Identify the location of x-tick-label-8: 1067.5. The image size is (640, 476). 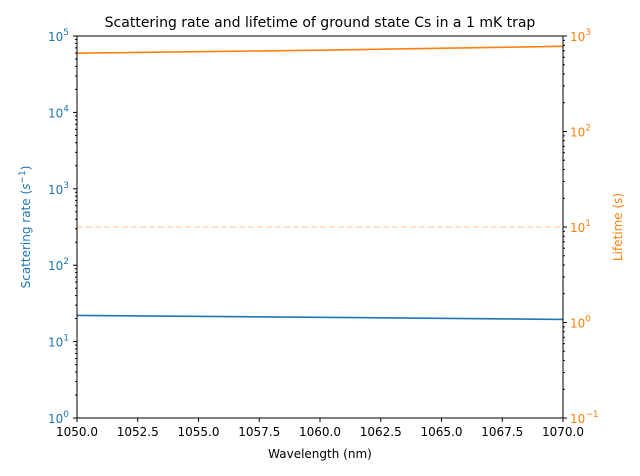
(502, 432).